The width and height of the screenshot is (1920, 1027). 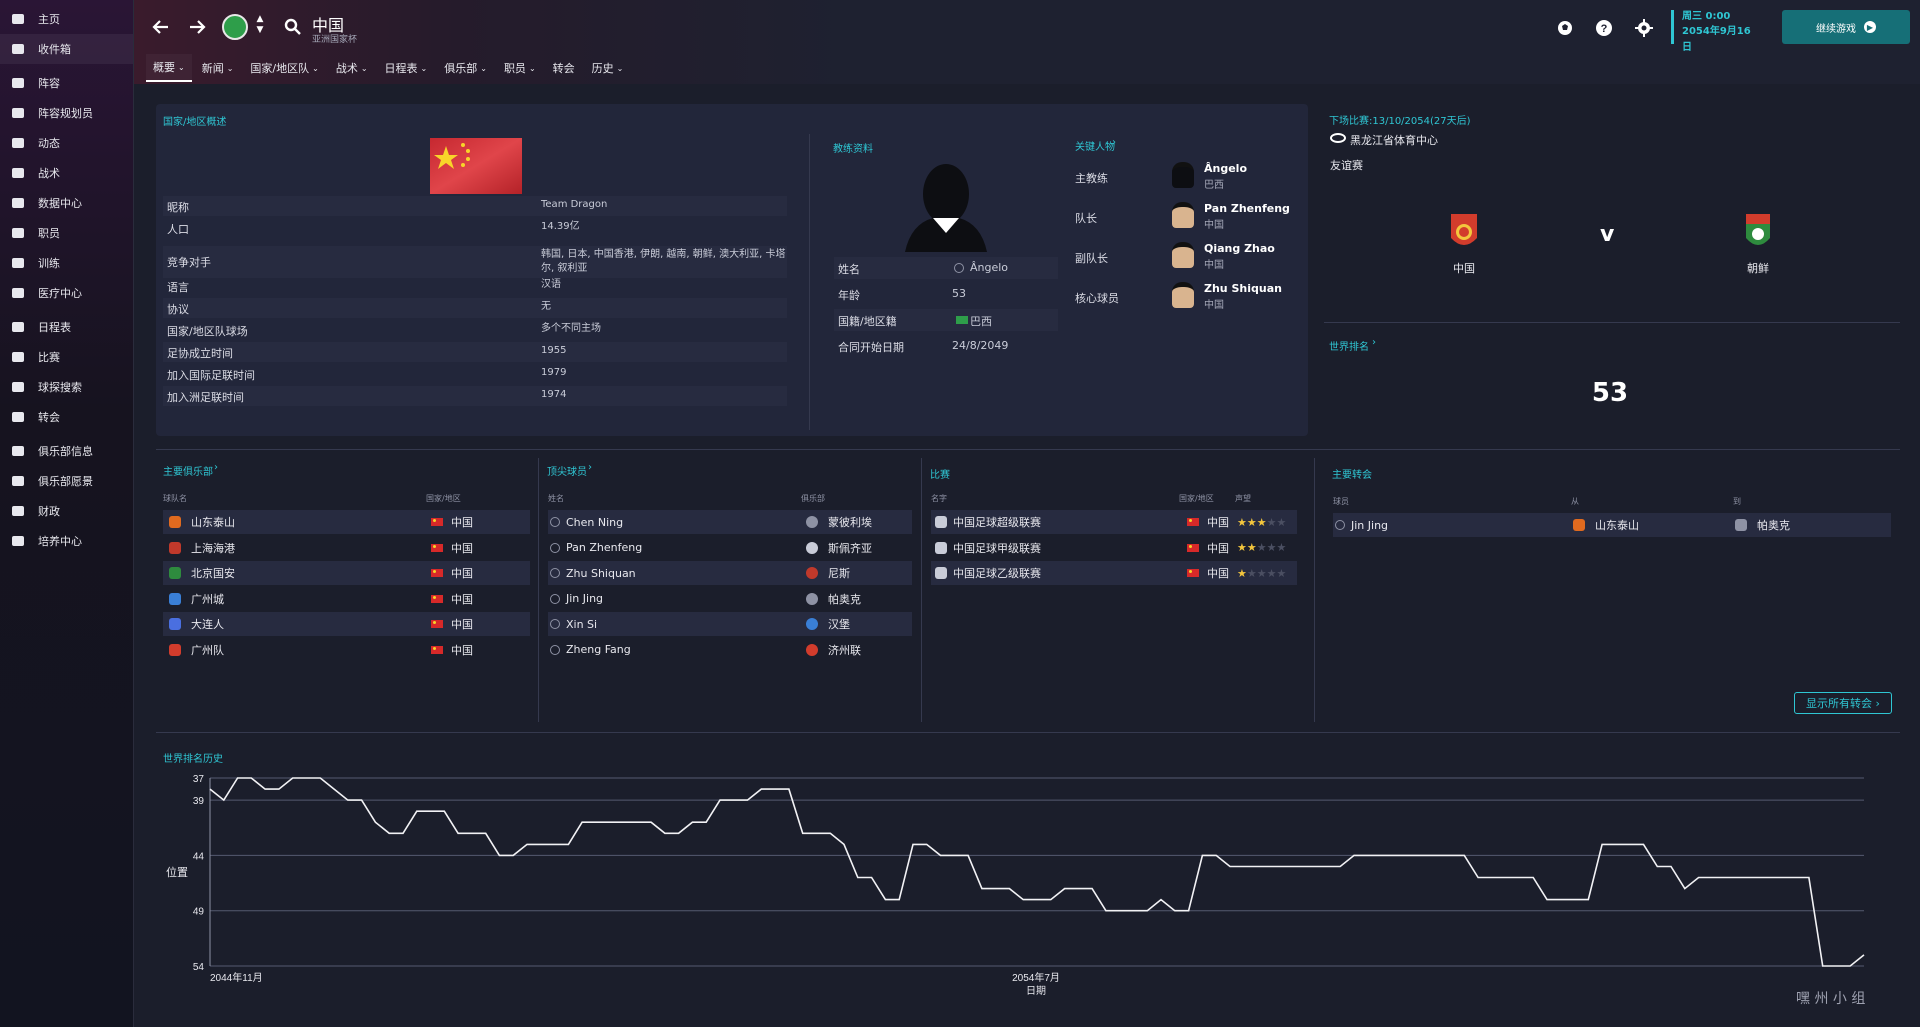 I want to click on gear-icon, so click(x=1644, y=28).